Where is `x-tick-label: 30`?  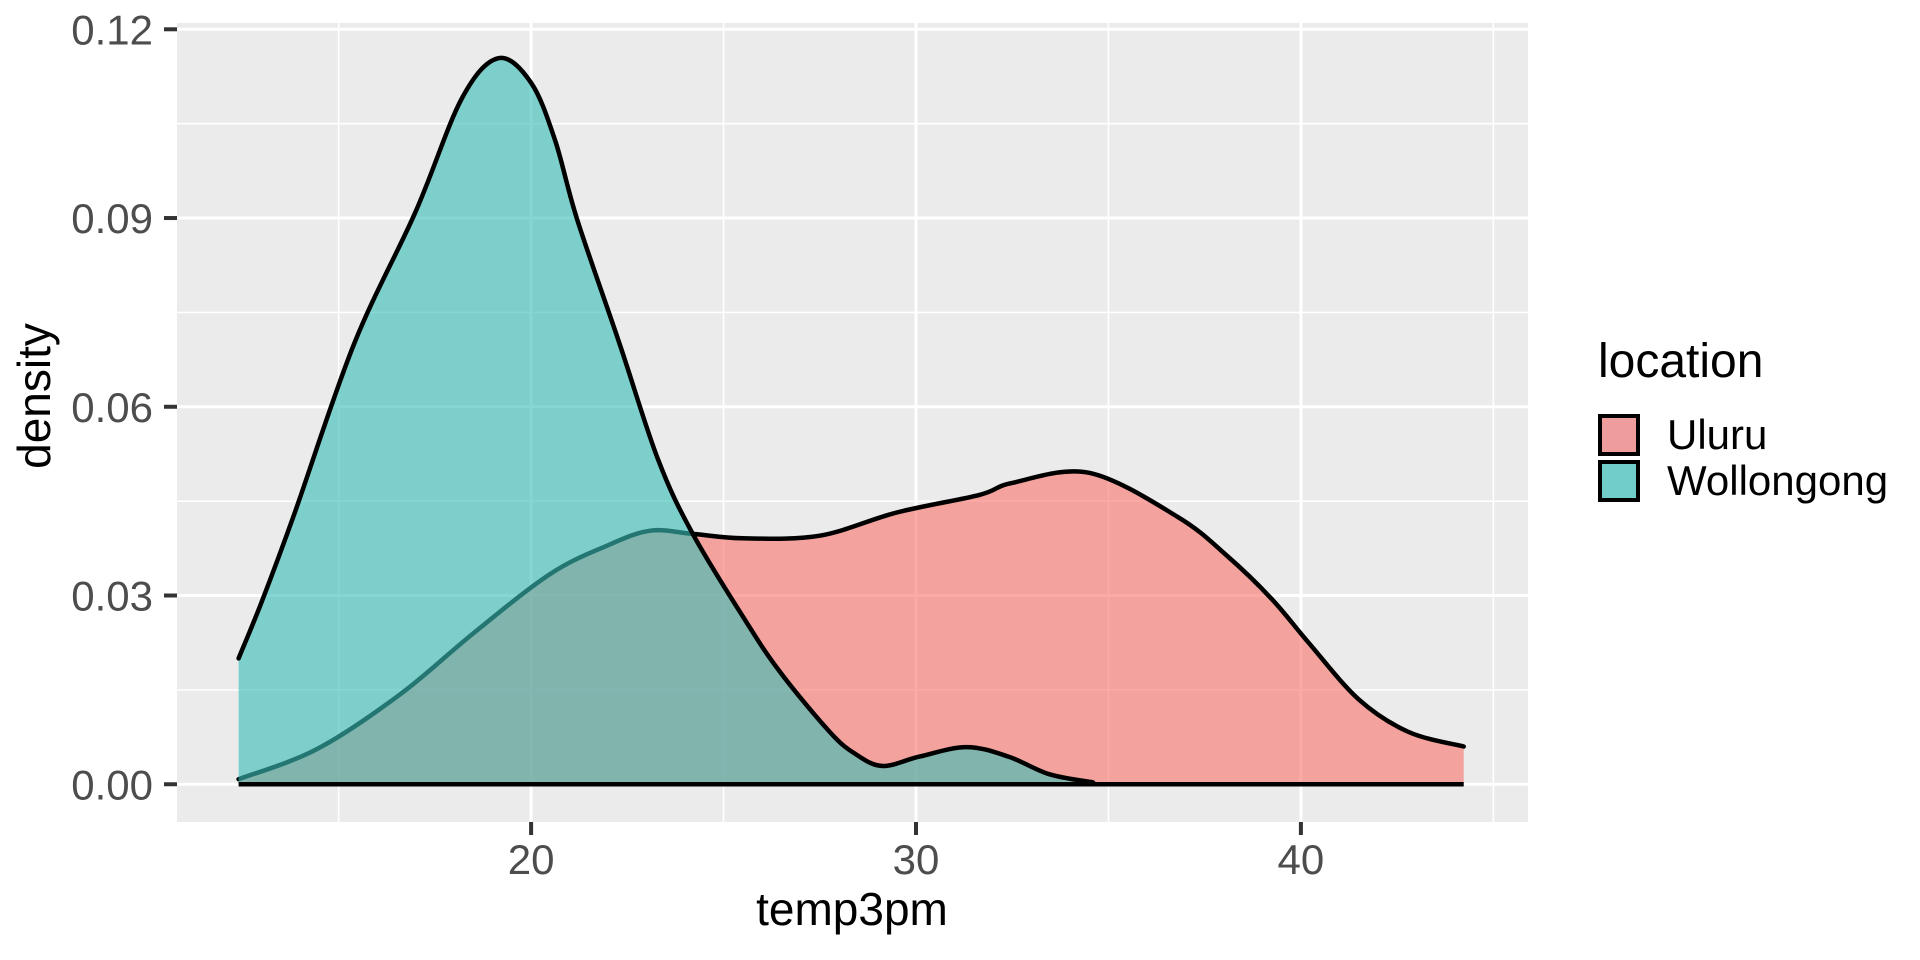
x-tick-label: 30 is located at coordinates (916, 859).